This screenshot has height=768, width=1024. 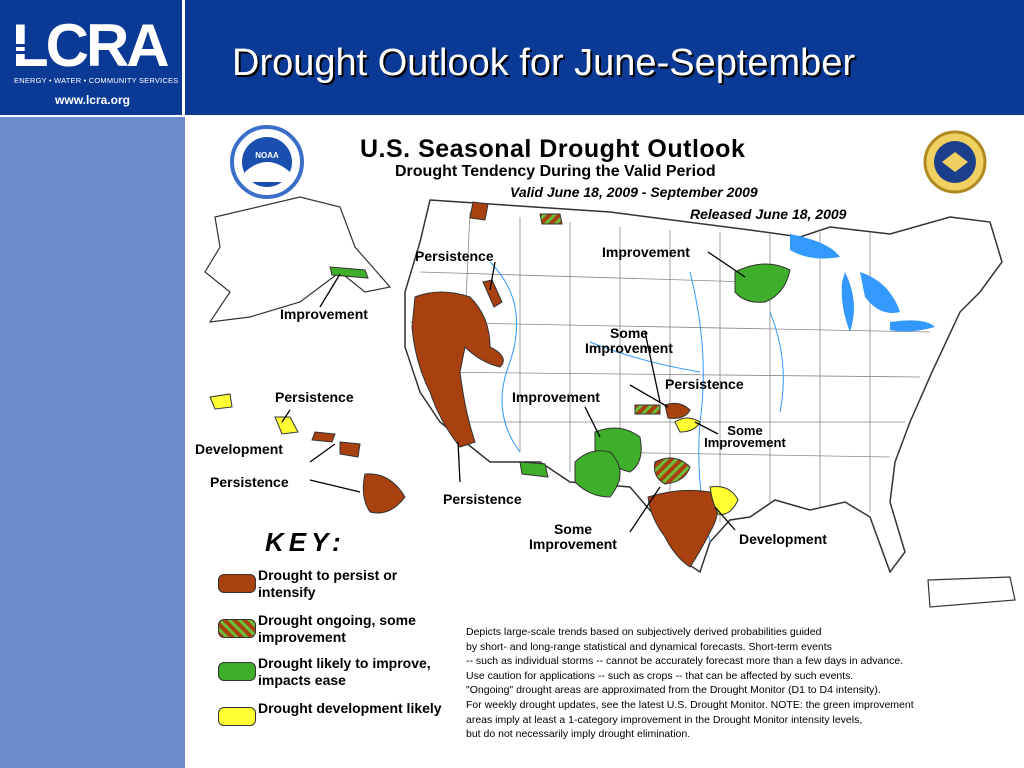 What do you see at coordinates (350, 708) in the screenshot?
I see `key-item-develop: Drought development likely` at bounding box center [350, 708].